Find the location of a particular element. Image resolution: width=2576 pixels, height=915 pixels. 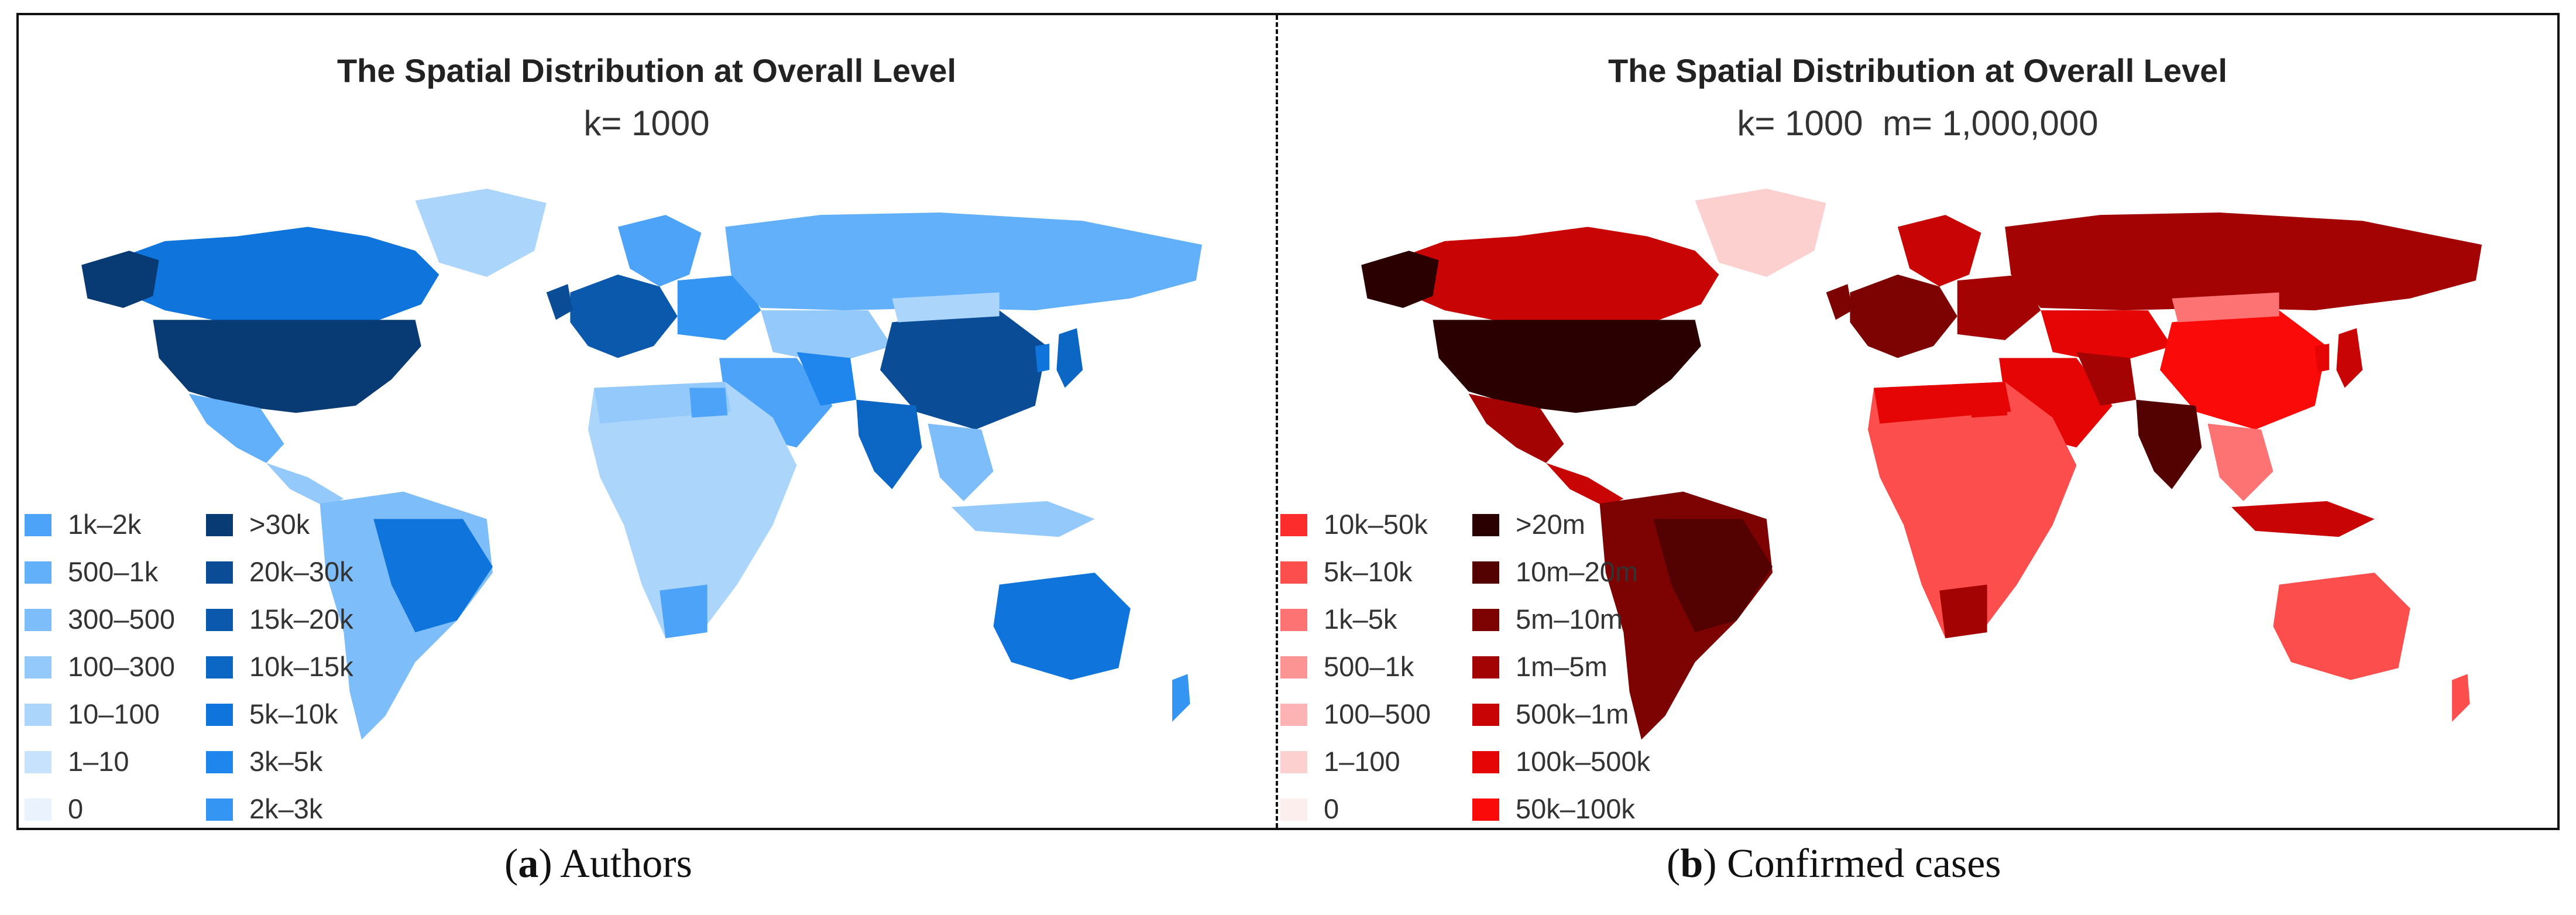

legend-label: 5k–10k is located at coordinates (293, 714).